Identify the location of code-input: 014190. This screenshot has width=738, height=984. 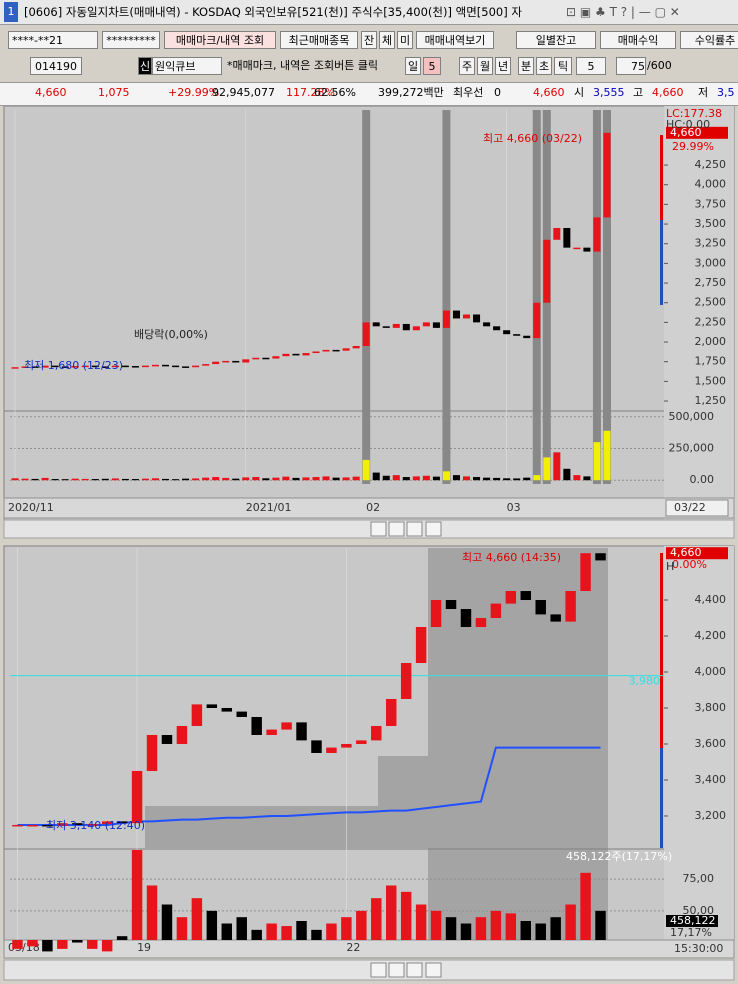
(56, 66).